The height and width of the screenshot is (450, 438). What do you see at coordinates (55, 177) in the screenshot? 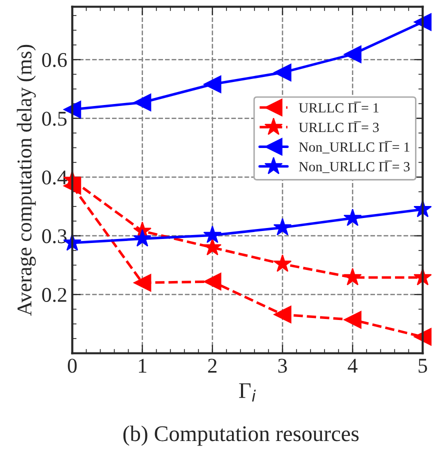
I see `y-tick-label: 0.4` at bounding box center [55, 177].